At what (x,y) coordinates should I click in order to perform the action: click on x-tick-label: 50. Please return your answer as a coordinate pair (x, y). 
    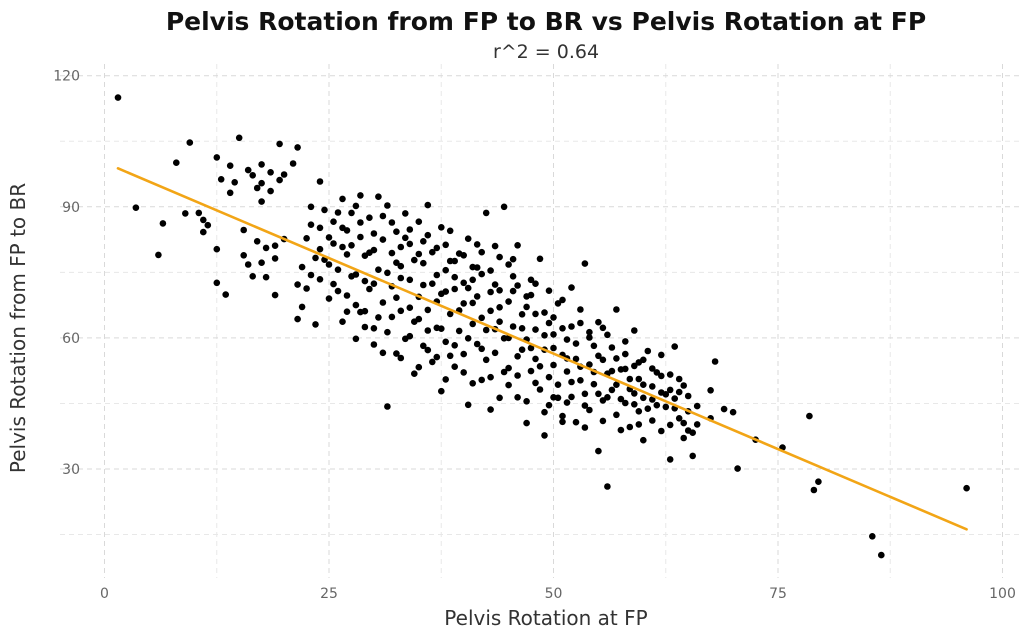
    Looking at the image, I should click on (554, 594).